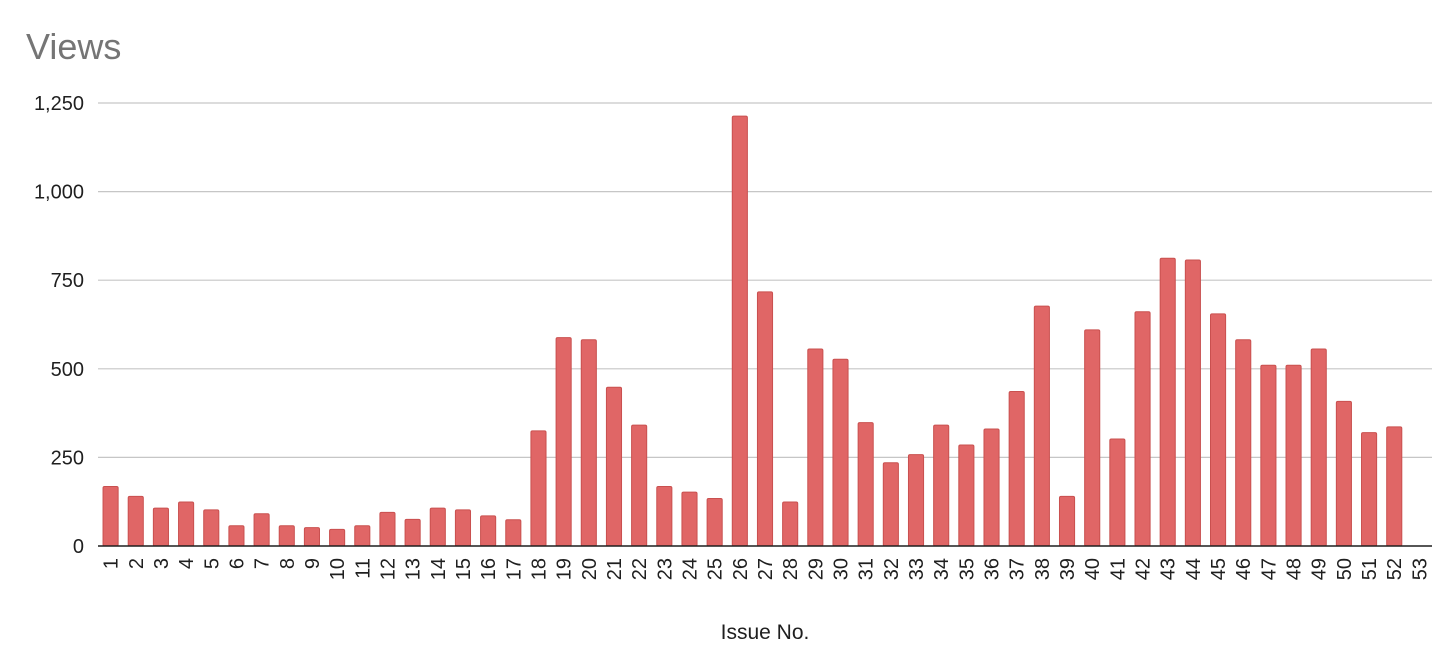  I want to click on x-tick-label: 33, so click(917, 569).